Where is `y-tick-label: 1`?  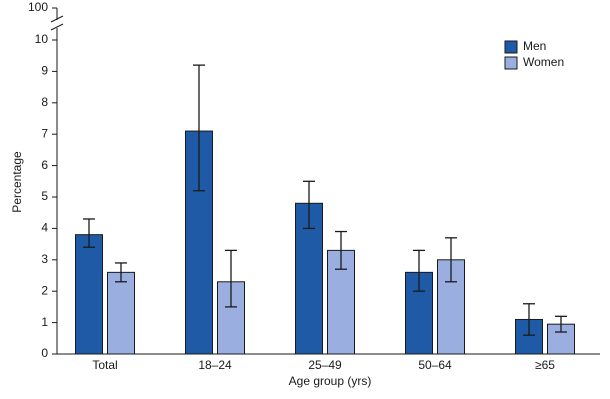 y-tick-label: 1 is located at coordinates (44, 322).